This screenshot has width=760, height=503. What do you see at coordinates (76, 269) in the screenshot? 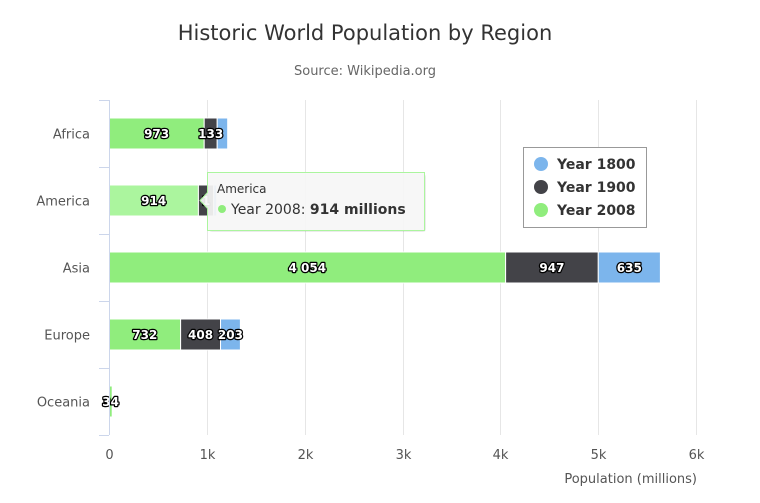
I see `y-tick-label: Asia` at bounding box center [76, 269].